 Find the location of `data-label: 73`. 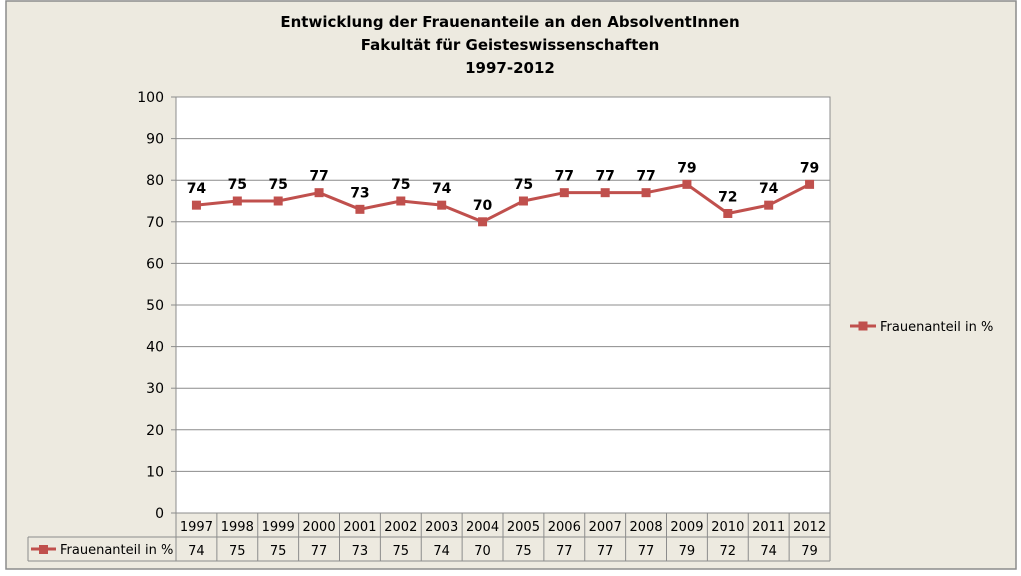

data-label: 73 is located at coordinates (359, 193).